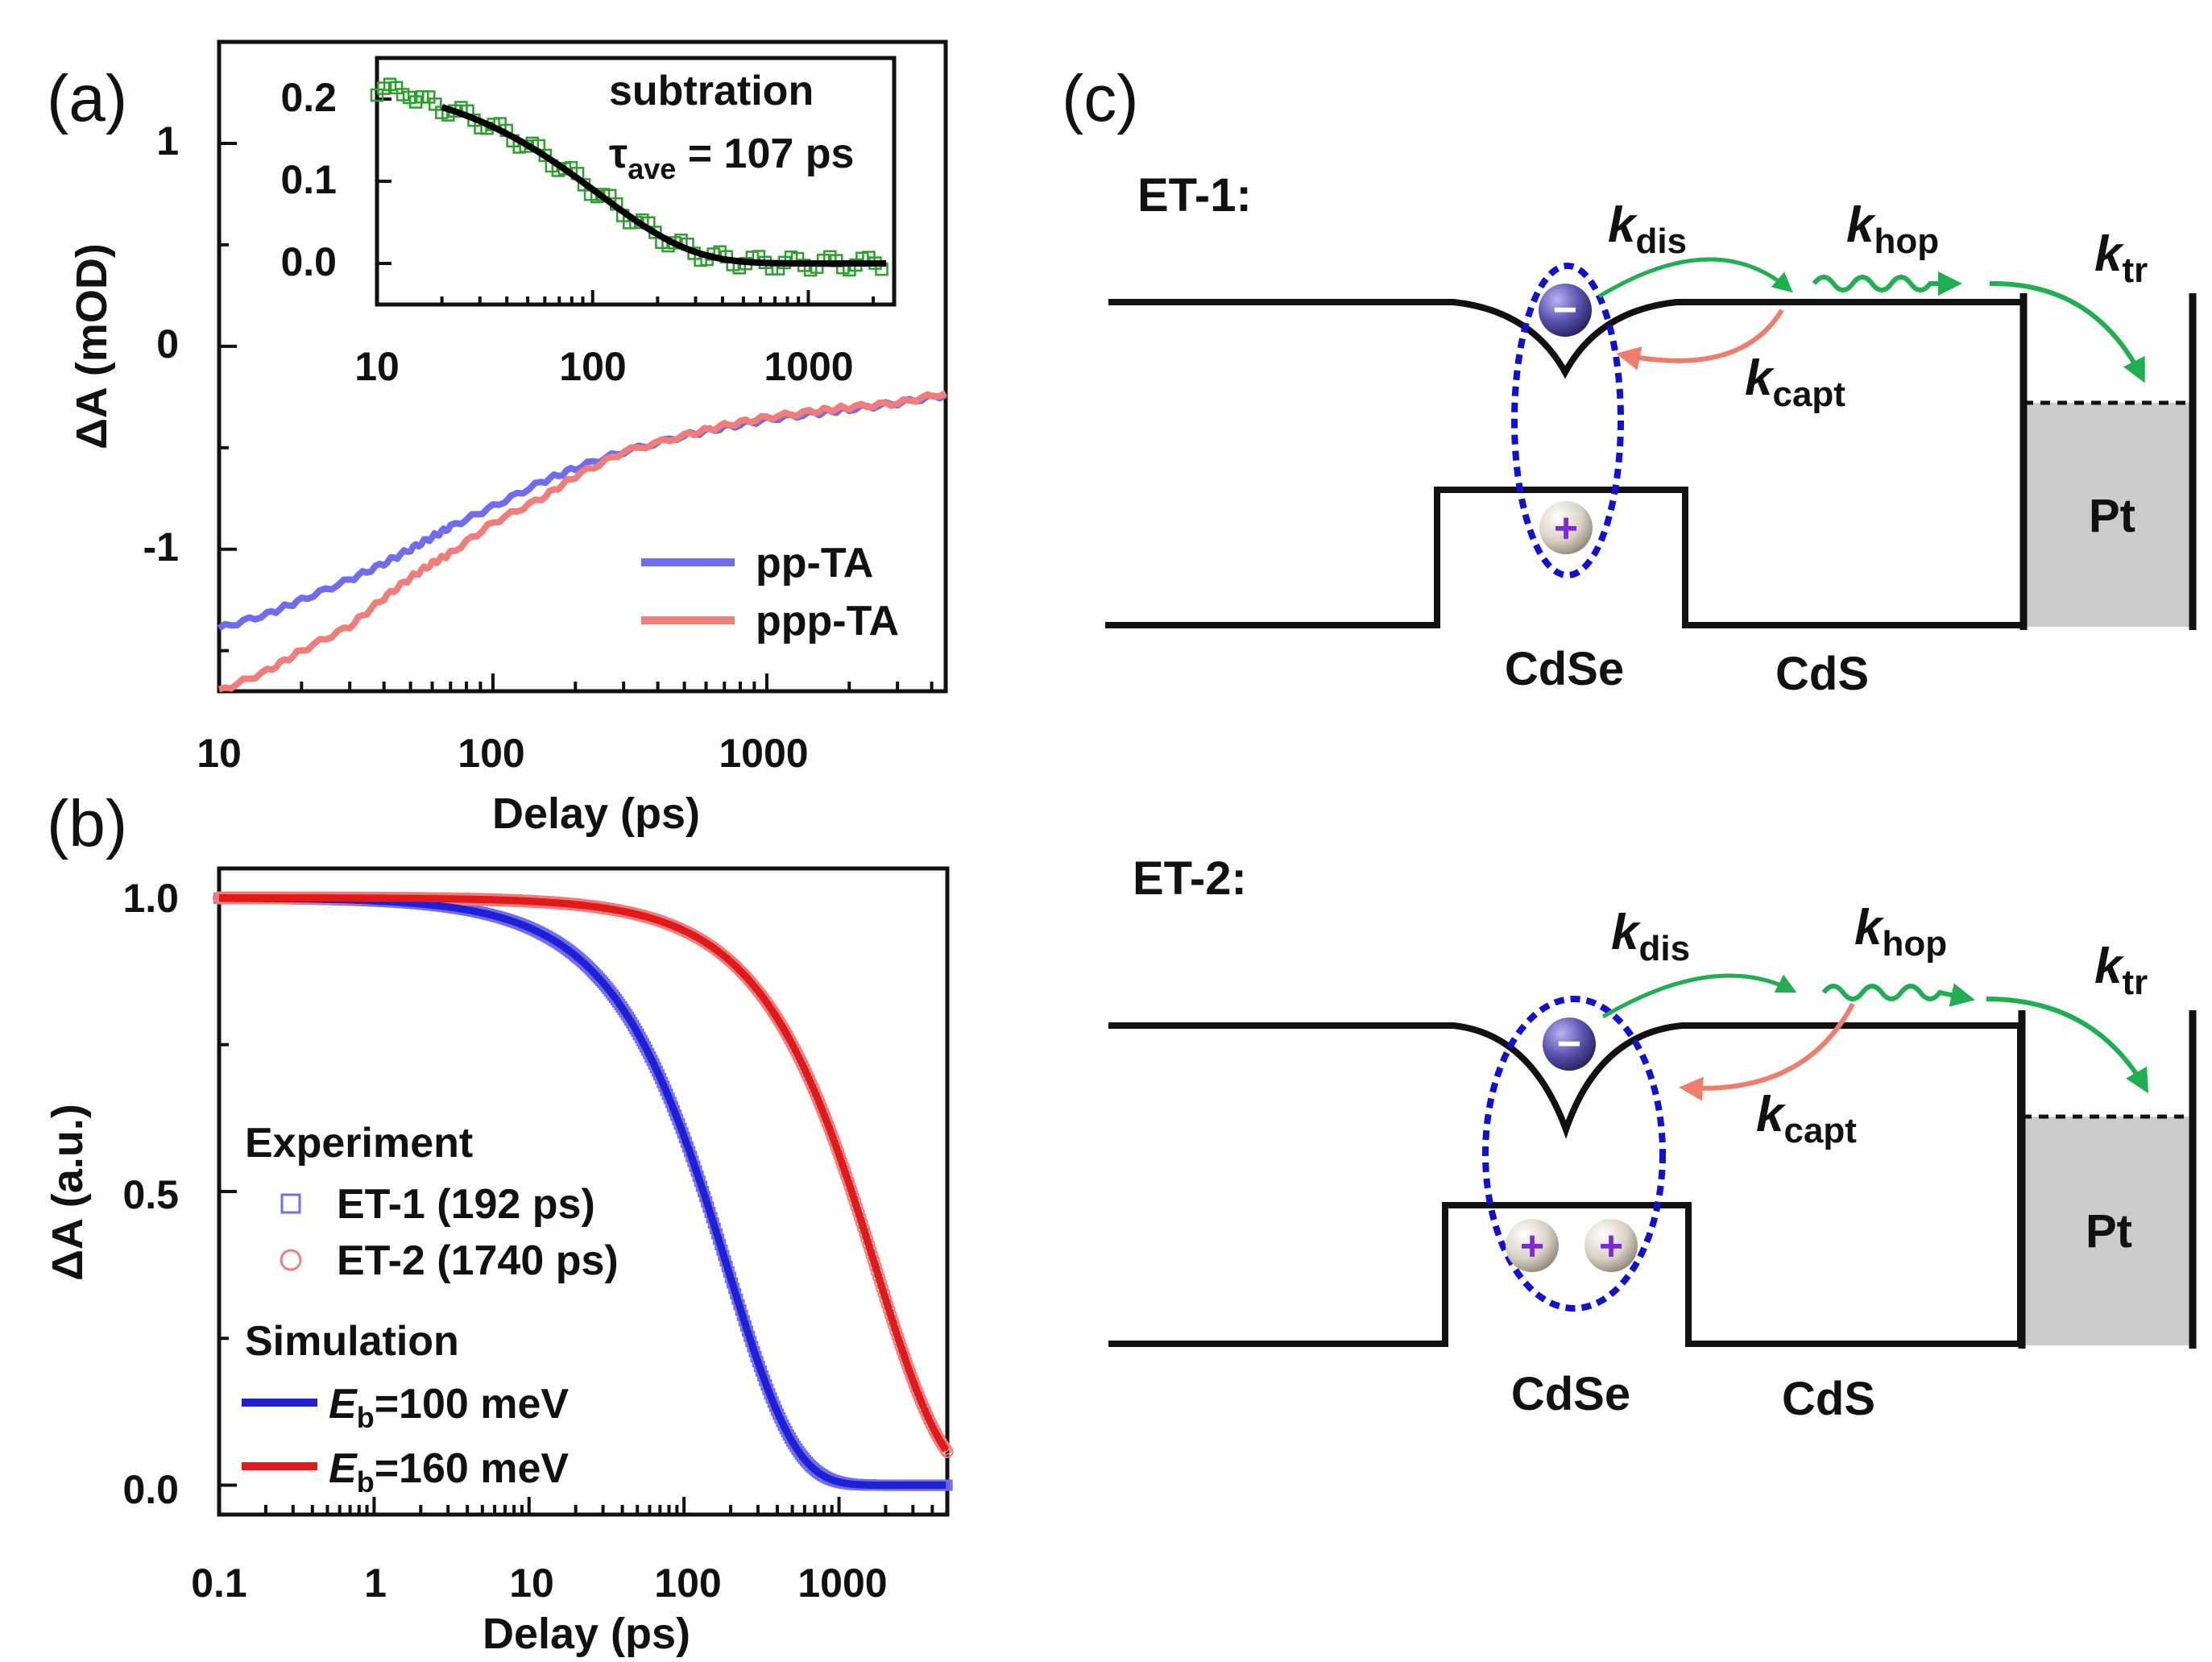  What do you see at coordinates (1901, 932) in the screenshot?
I see `et2-khop-label: khop` at bounding box center [1901, 932].